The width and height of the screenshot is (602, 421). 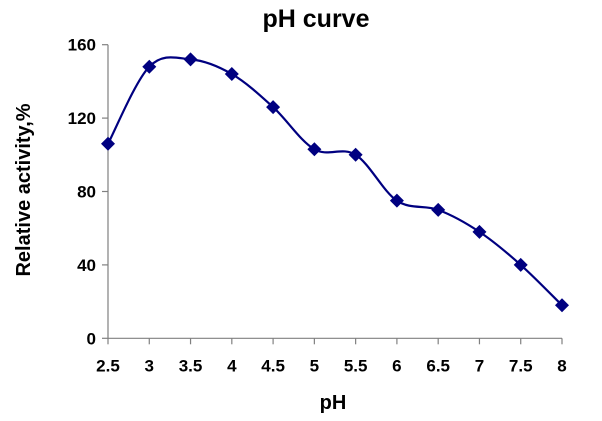 I want to click on y-tick-label: 80, so click(x=86, y=192).